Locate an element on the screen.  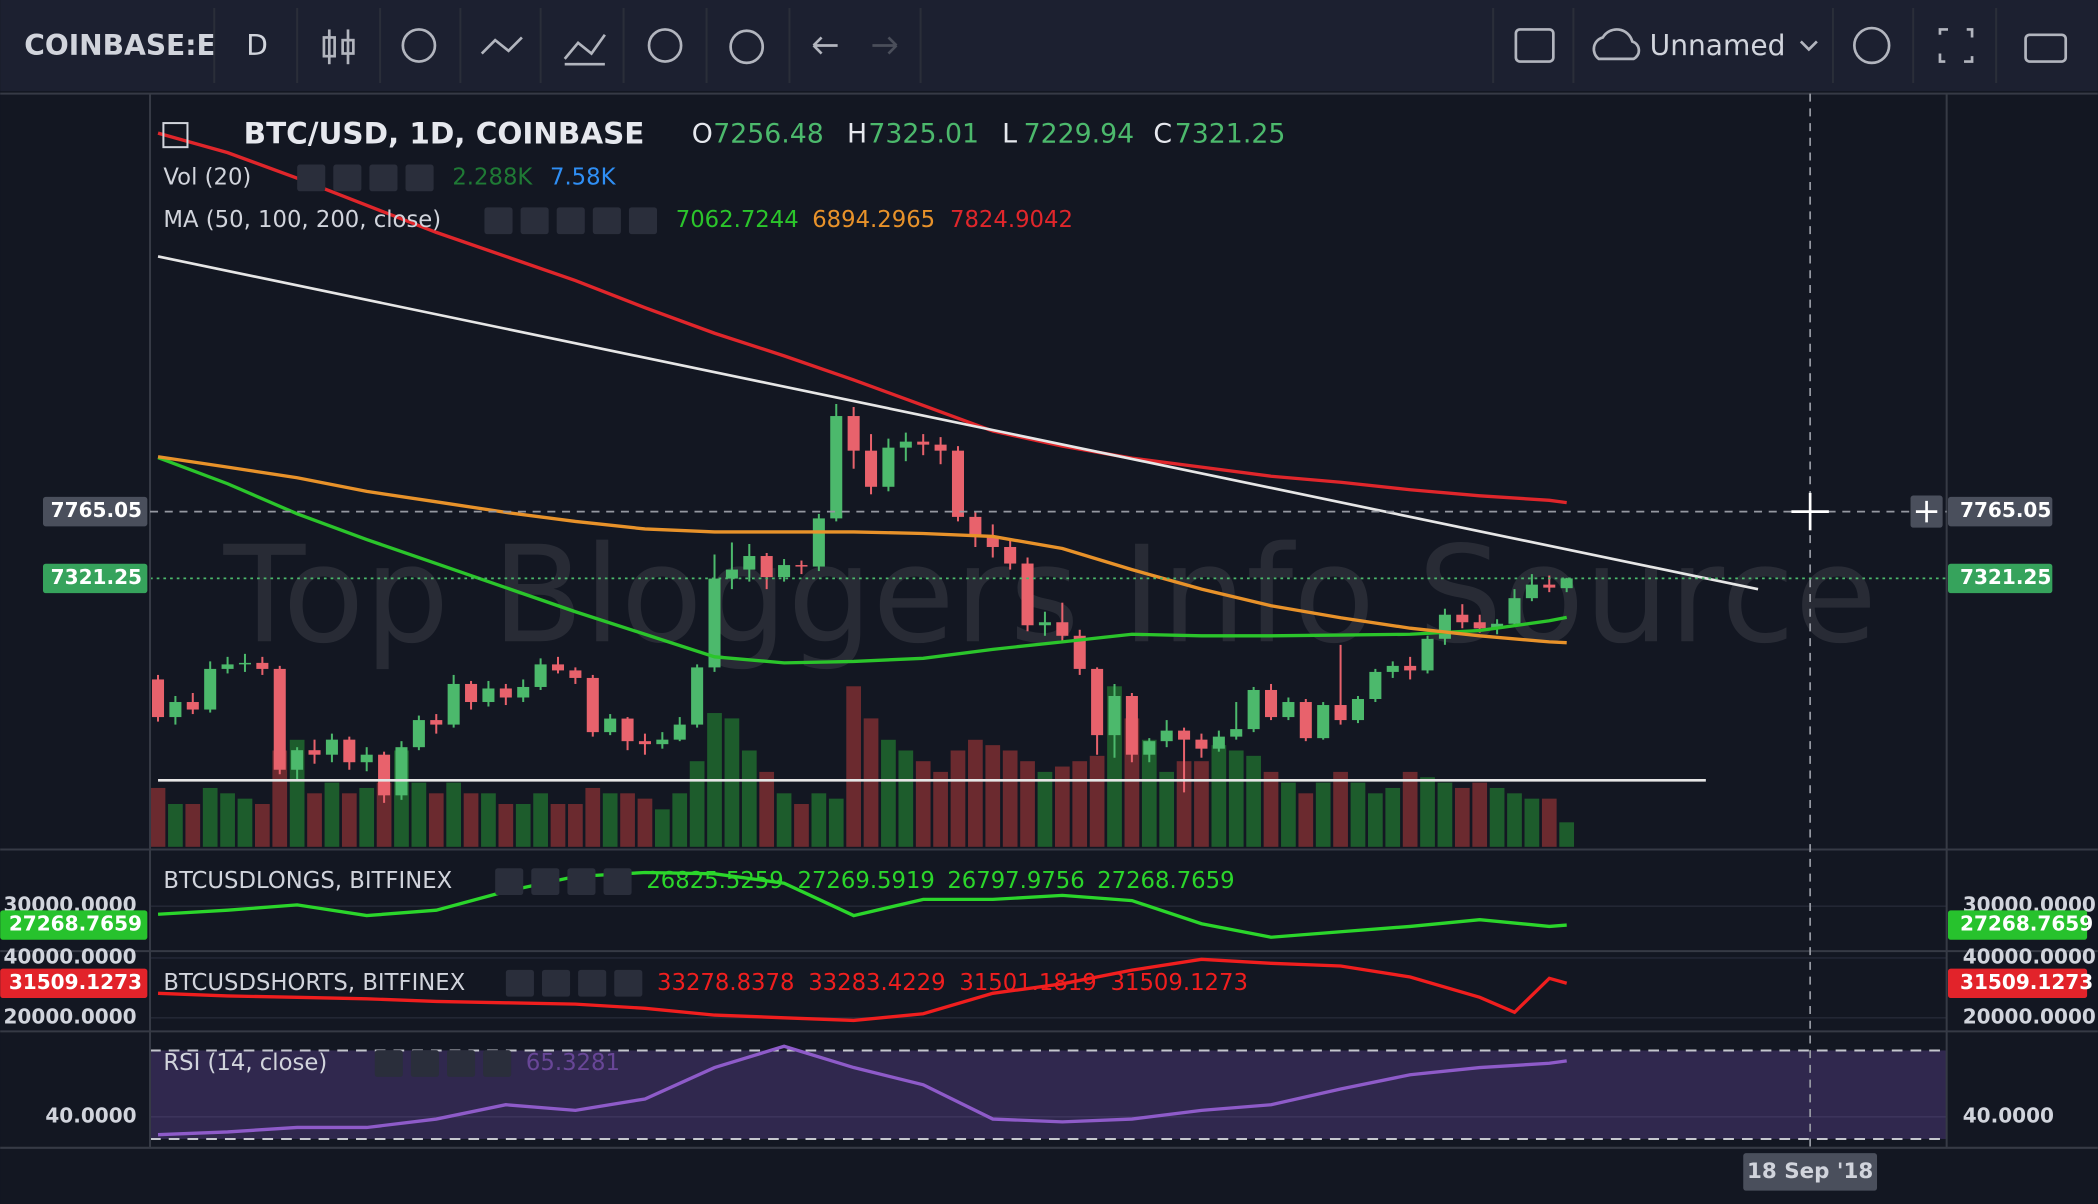
y-tick-label: 40000.0000 is located at coordinates (2029, 956).